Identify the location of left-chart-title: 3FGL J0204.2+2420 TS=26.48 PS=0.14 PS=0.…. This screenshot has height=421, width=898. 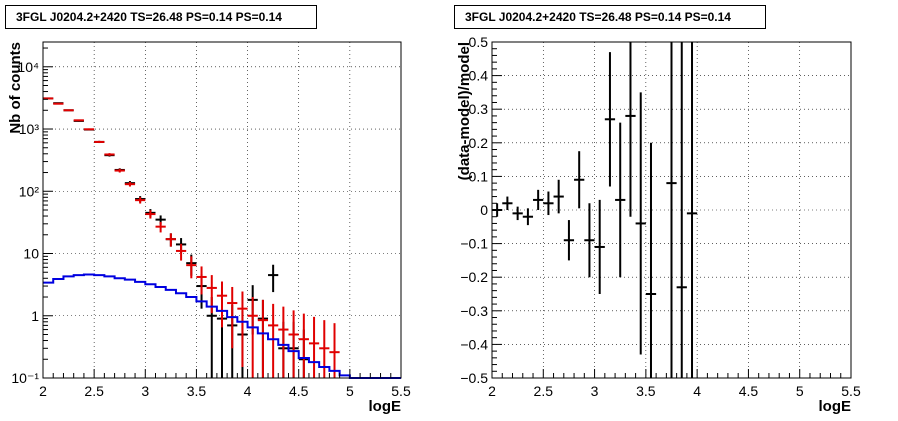
(161, 17).